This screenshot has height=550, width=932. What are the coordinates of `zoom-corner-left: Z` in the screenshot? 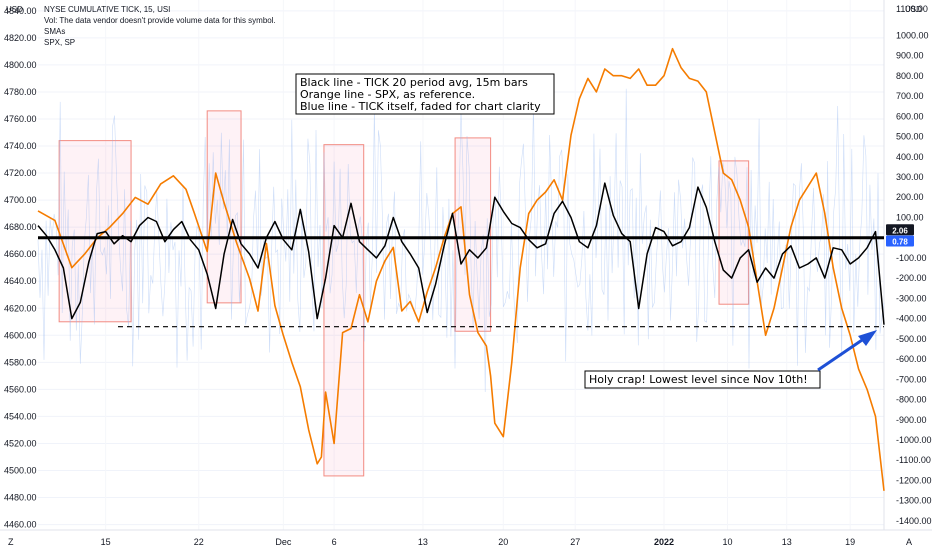 It's located at (11, 542).